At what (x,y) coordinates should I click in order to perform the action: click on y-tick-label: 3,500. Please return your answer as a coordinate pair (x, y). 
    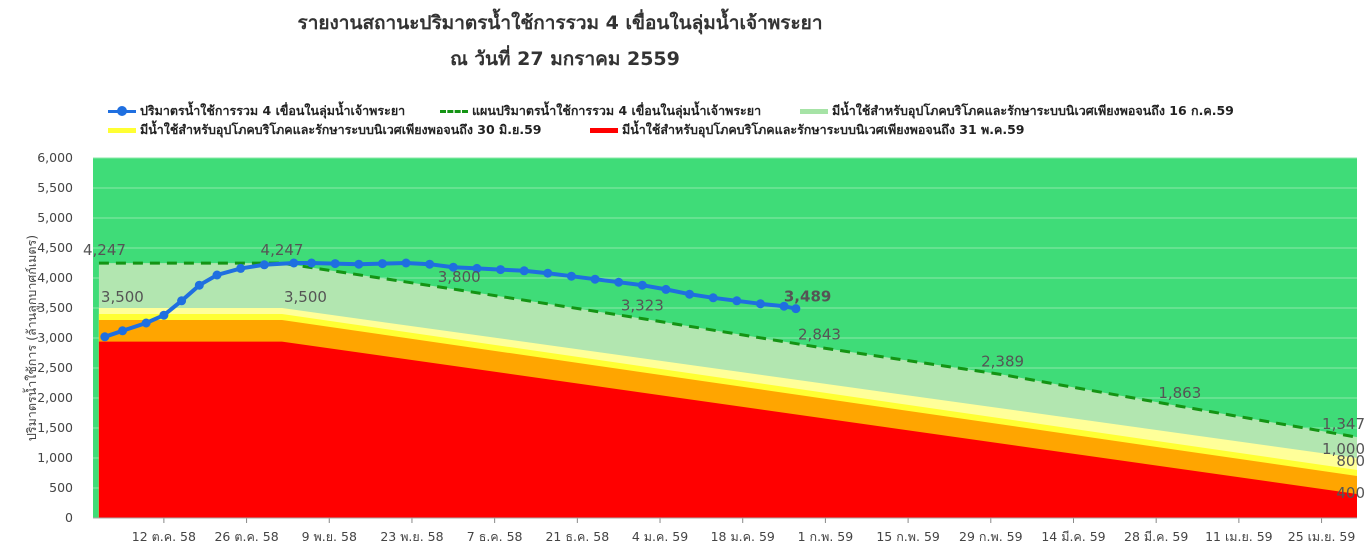
    Looking at the image, I should click on (55, 307).